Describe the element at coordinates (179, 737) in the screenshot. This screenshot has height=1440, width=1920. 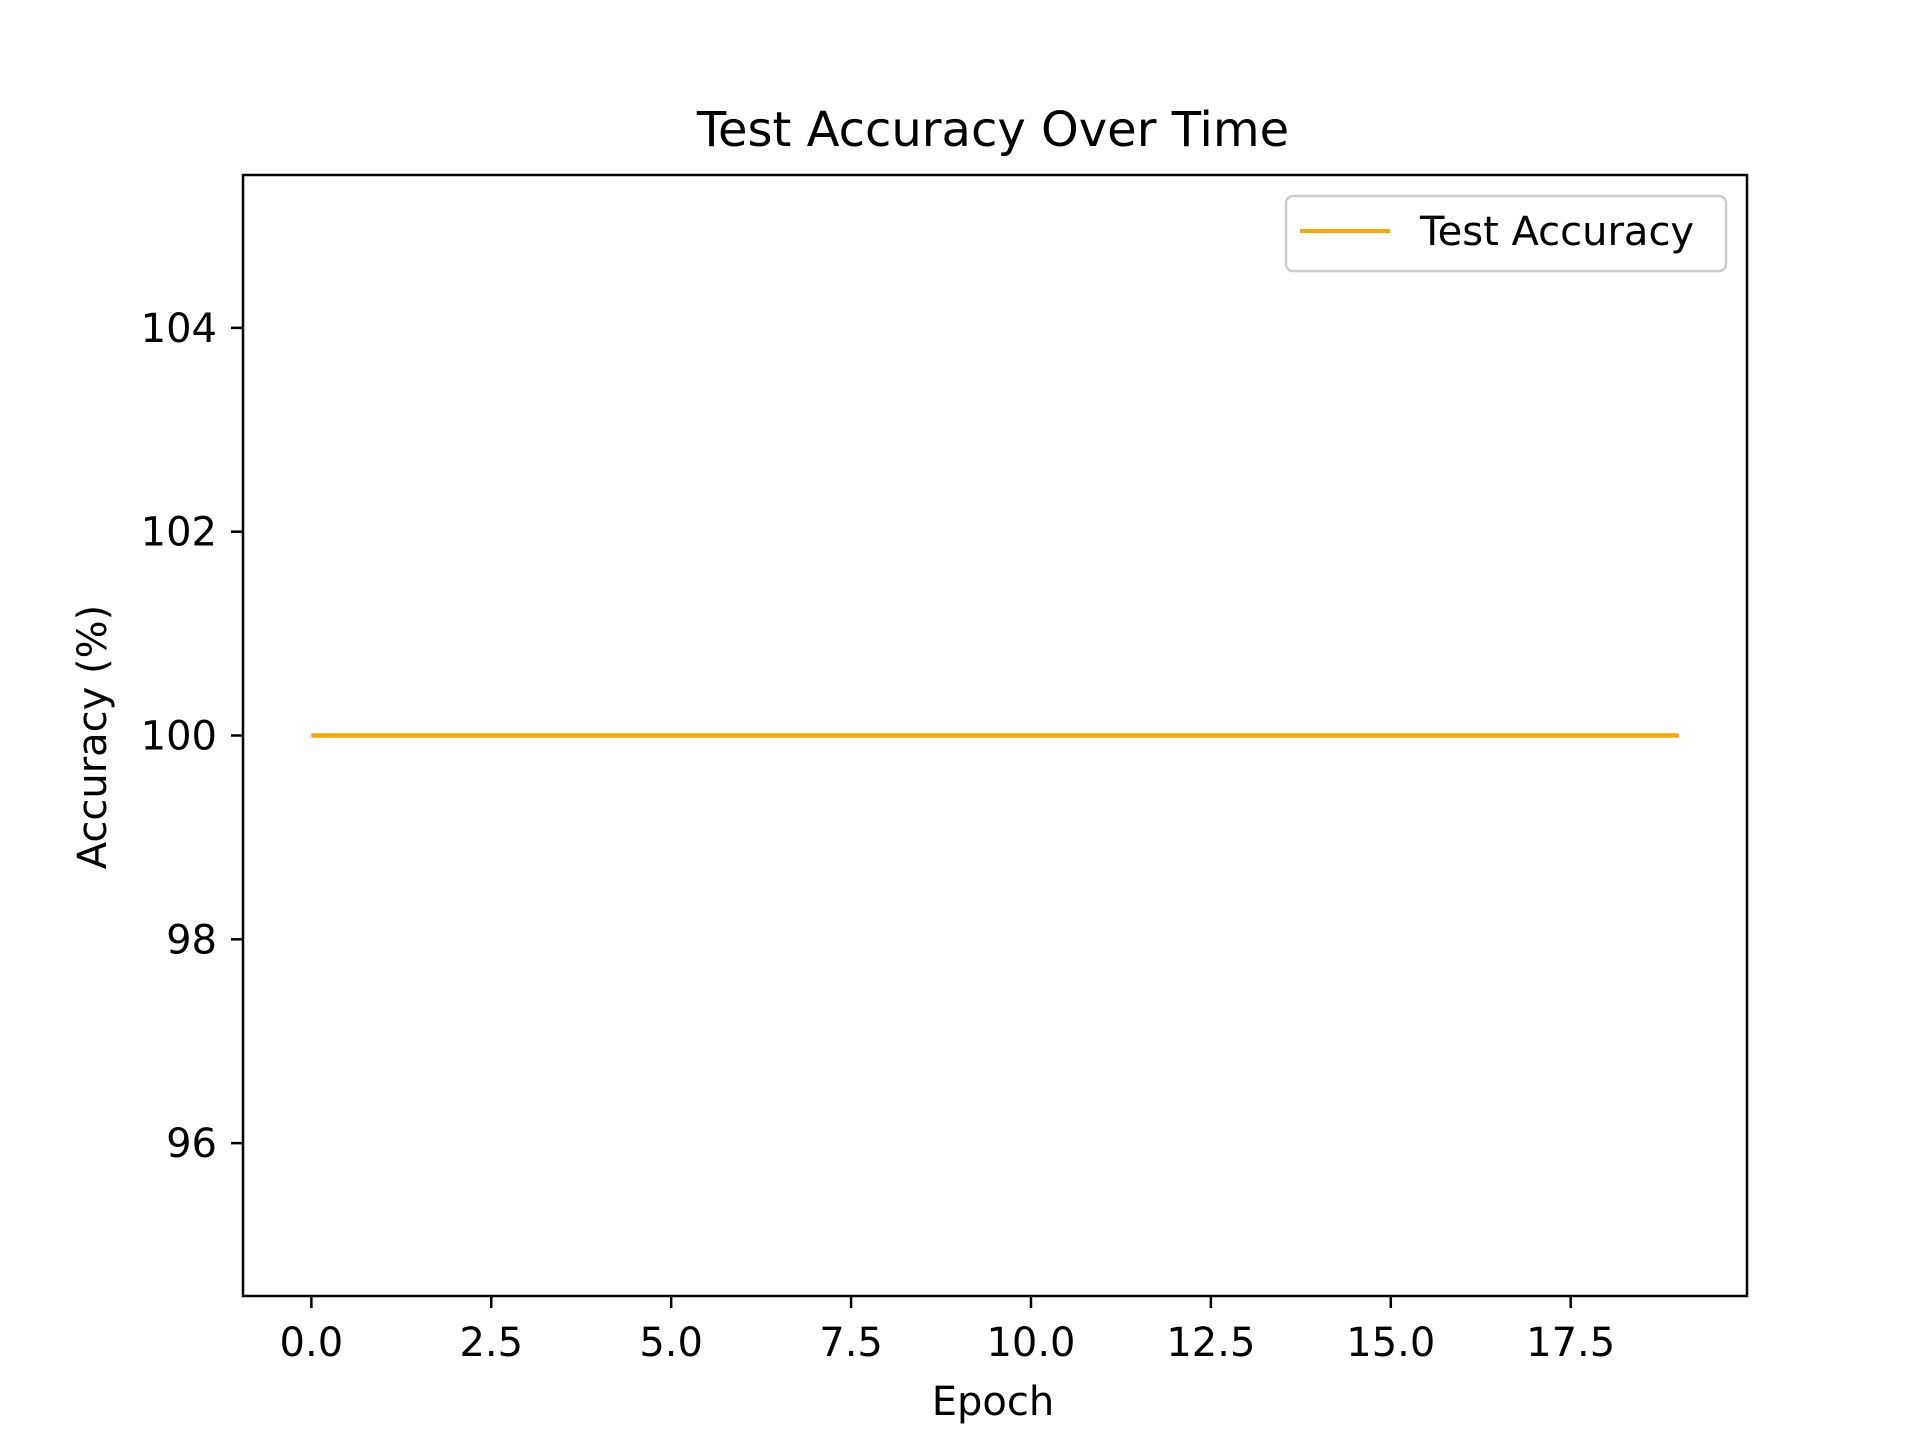
I see `y-tick-label: 100` at that location.